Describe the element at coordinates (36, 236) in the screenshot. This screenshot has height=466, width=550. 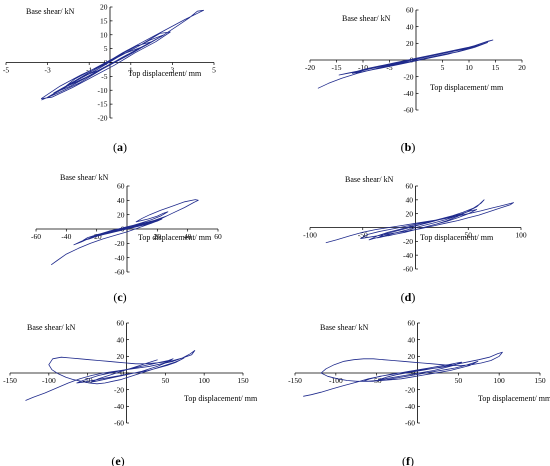
I see `x-tick-label: -60` at that location.